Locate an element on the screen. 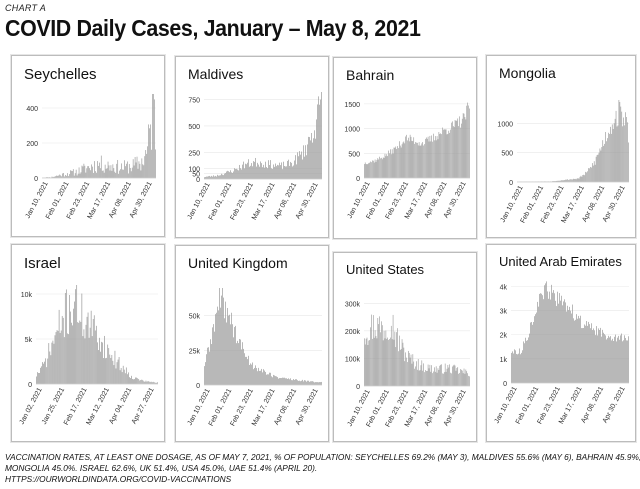 The width and height of the screenshot is (640, 489). x-tick-label: Apr 27, 2021 is located at coordinates (143, 406).